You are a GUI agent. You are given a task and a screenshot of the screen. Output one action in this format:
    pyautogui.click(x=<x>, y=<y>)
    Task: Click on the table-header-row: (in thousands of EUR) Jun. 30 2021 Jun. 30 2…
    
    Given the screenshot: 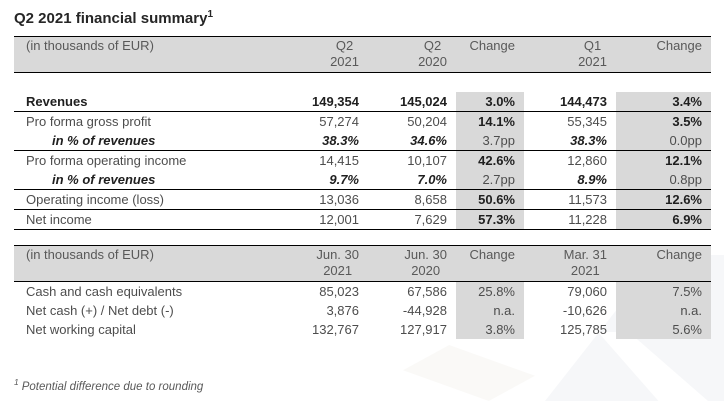 What is the action you would take?
    pyautogui.click(x=362, y=263)
    